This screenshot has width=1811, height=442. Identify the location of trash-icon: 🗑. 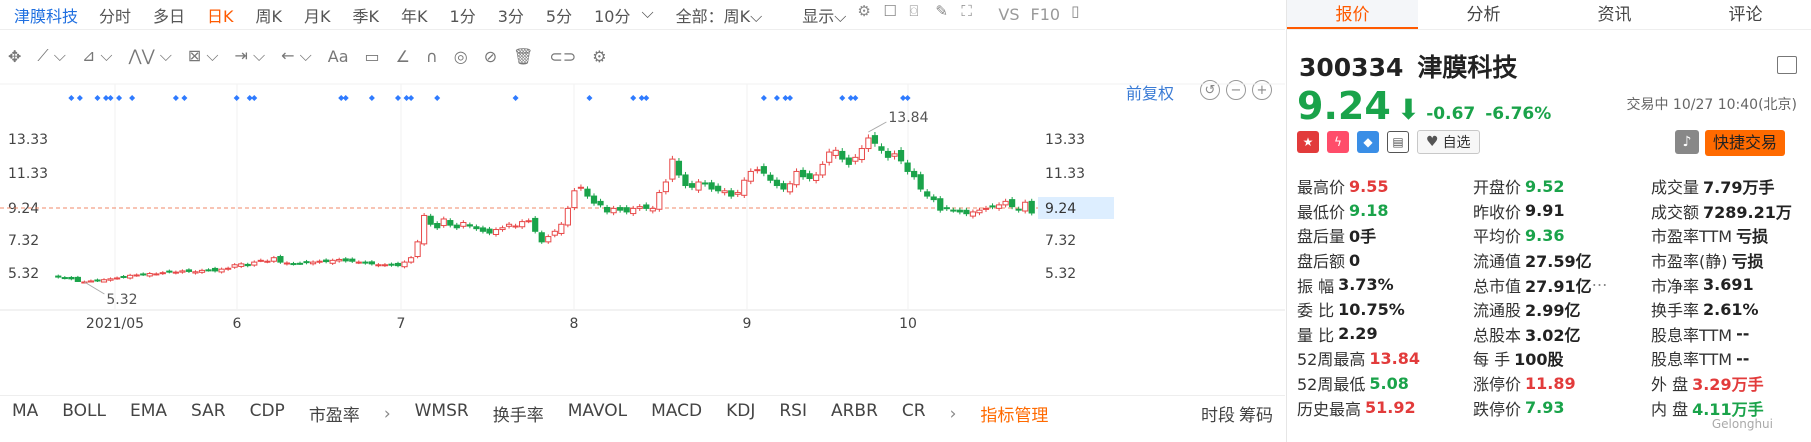
(523, 56).